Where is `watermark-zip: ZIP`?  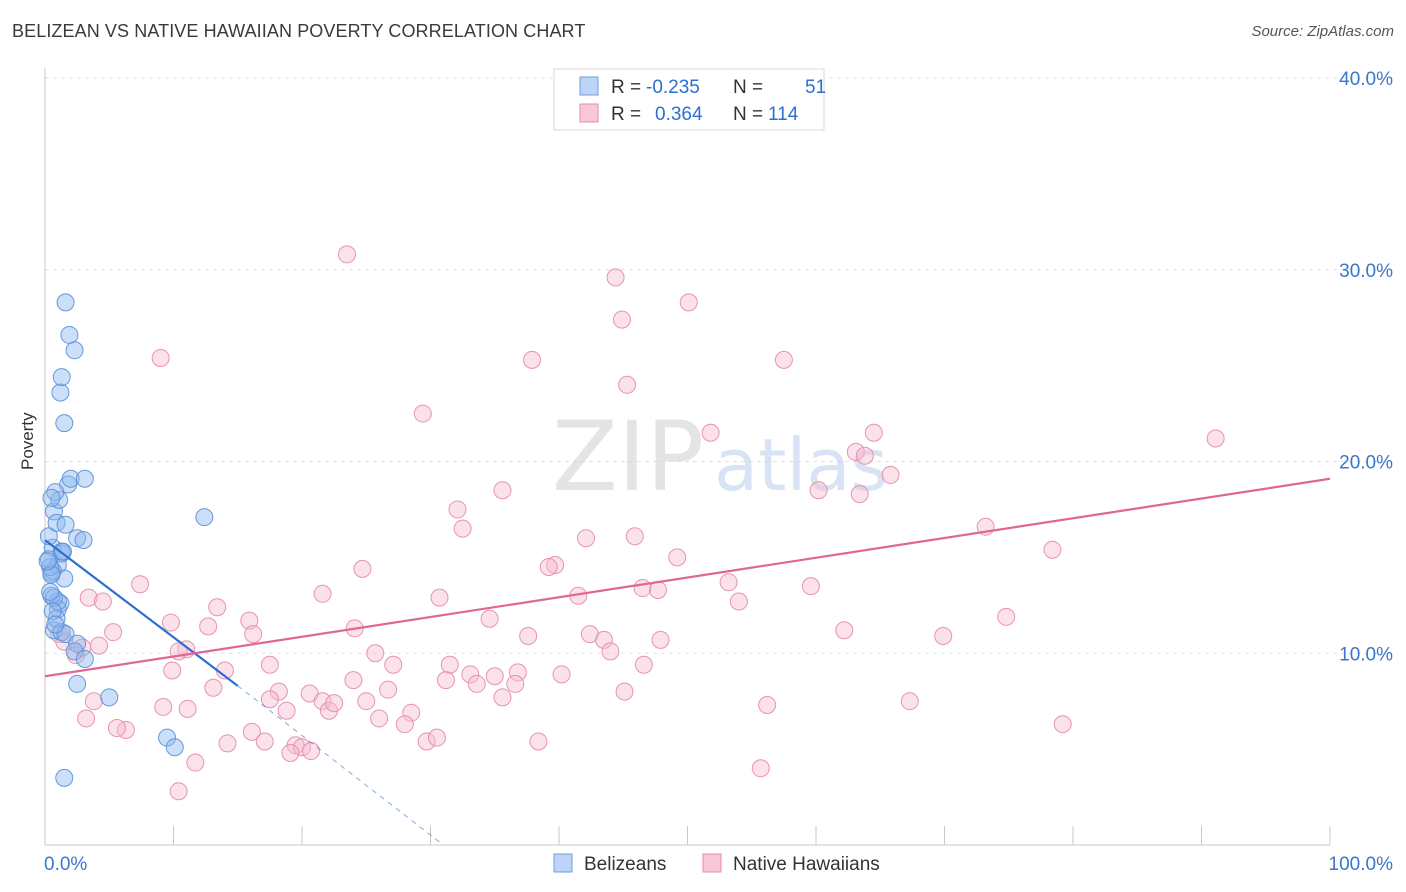 watermark-zip: ZIP is located at coordinates (628, 457).